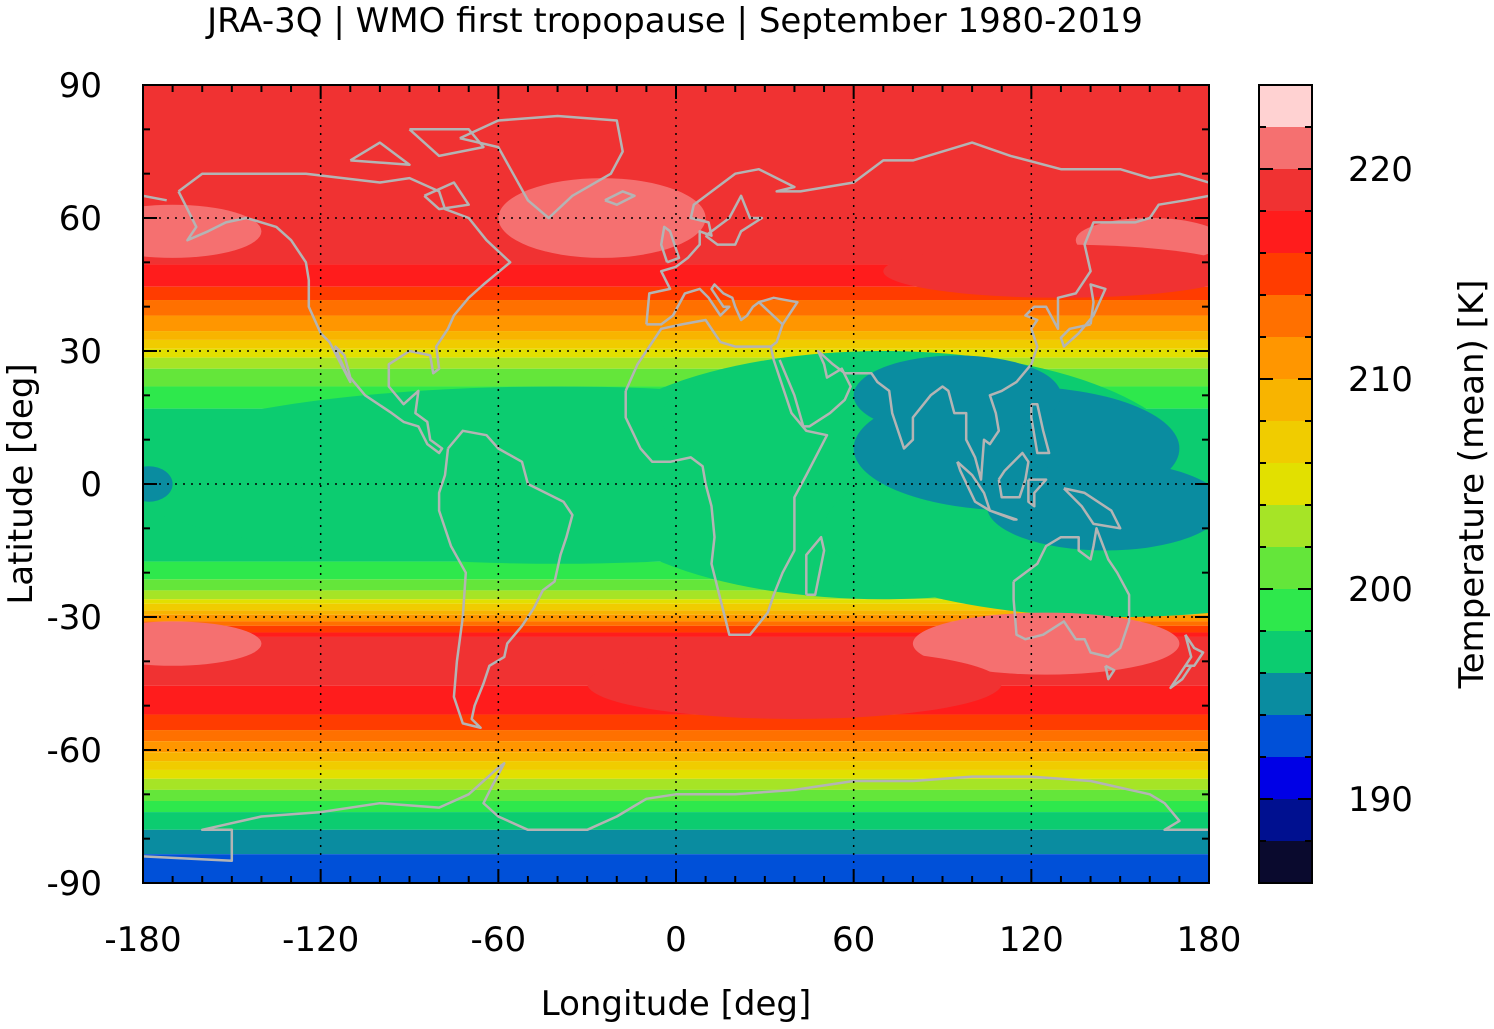  What do you see at coordinates (21, 483) in the screenshot?
I see `y-axis-label: Latitude [deg]` at bounding box center [21, 483].